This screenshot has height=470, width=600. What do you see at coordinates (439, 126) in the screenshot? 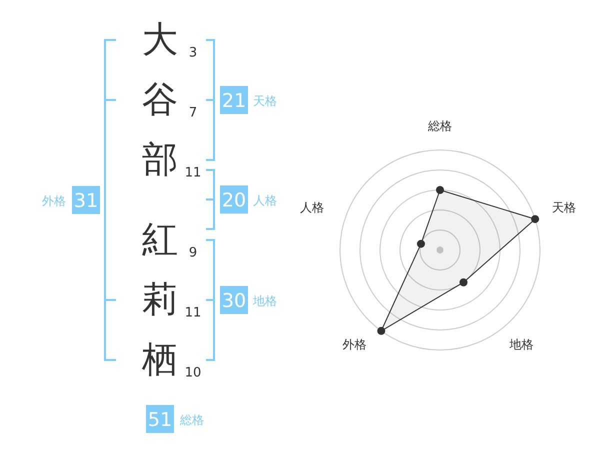
I see `spoke-label: 総格` at bounding box center [439, 126].